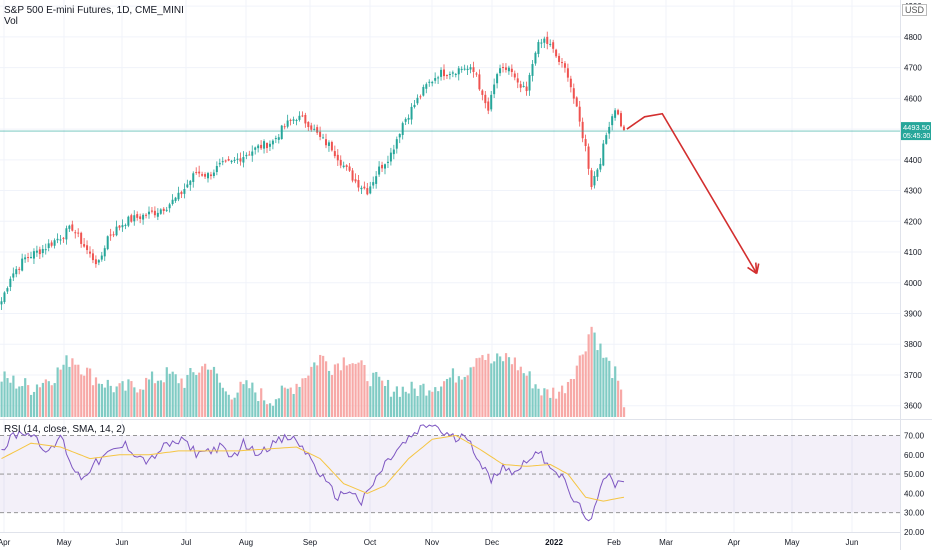 This screenshot has height=555, width=932. I want to click on symbol-legend: S&P 500 E-mini Futures, 1D, CME_MINI, so click(94, 10).